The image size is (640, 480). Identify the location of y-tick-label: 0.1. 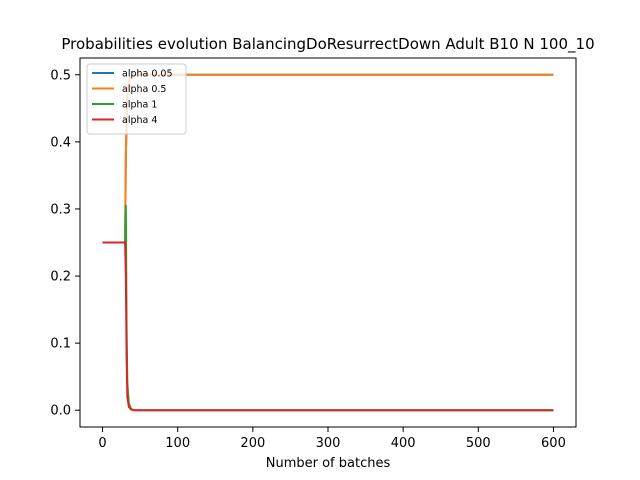
(60, 344).